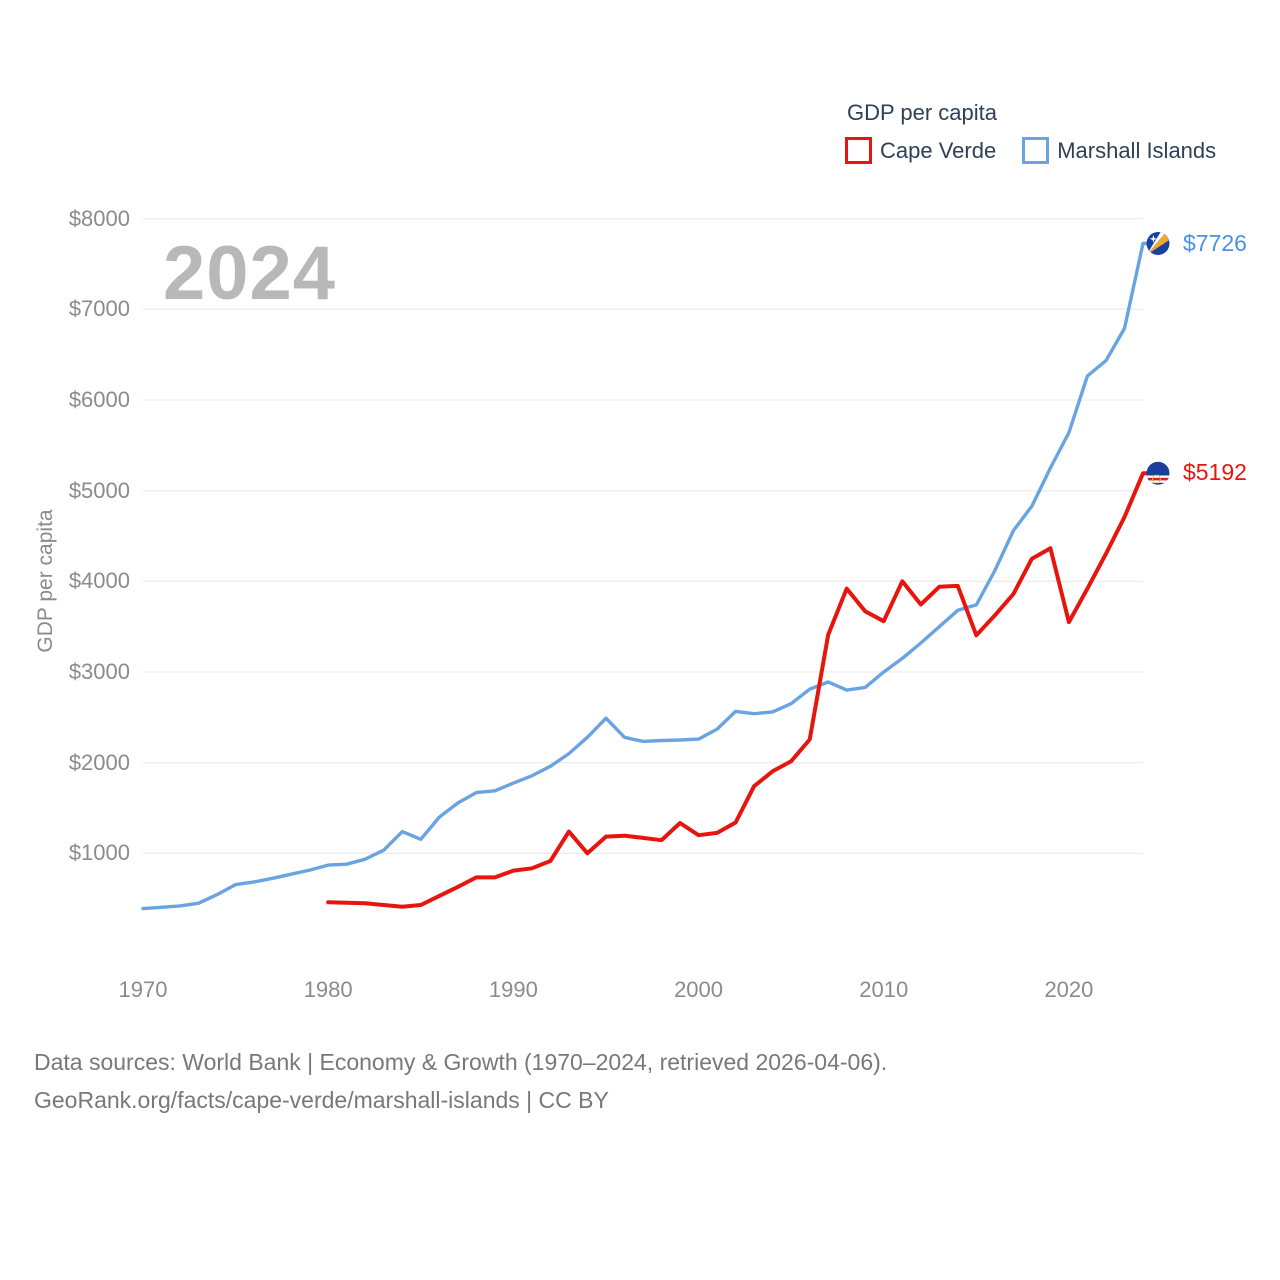 The height and width of the screenshot is (1280, 1280). I want to click on x-tick-1990: 1990, so click(513, 989).